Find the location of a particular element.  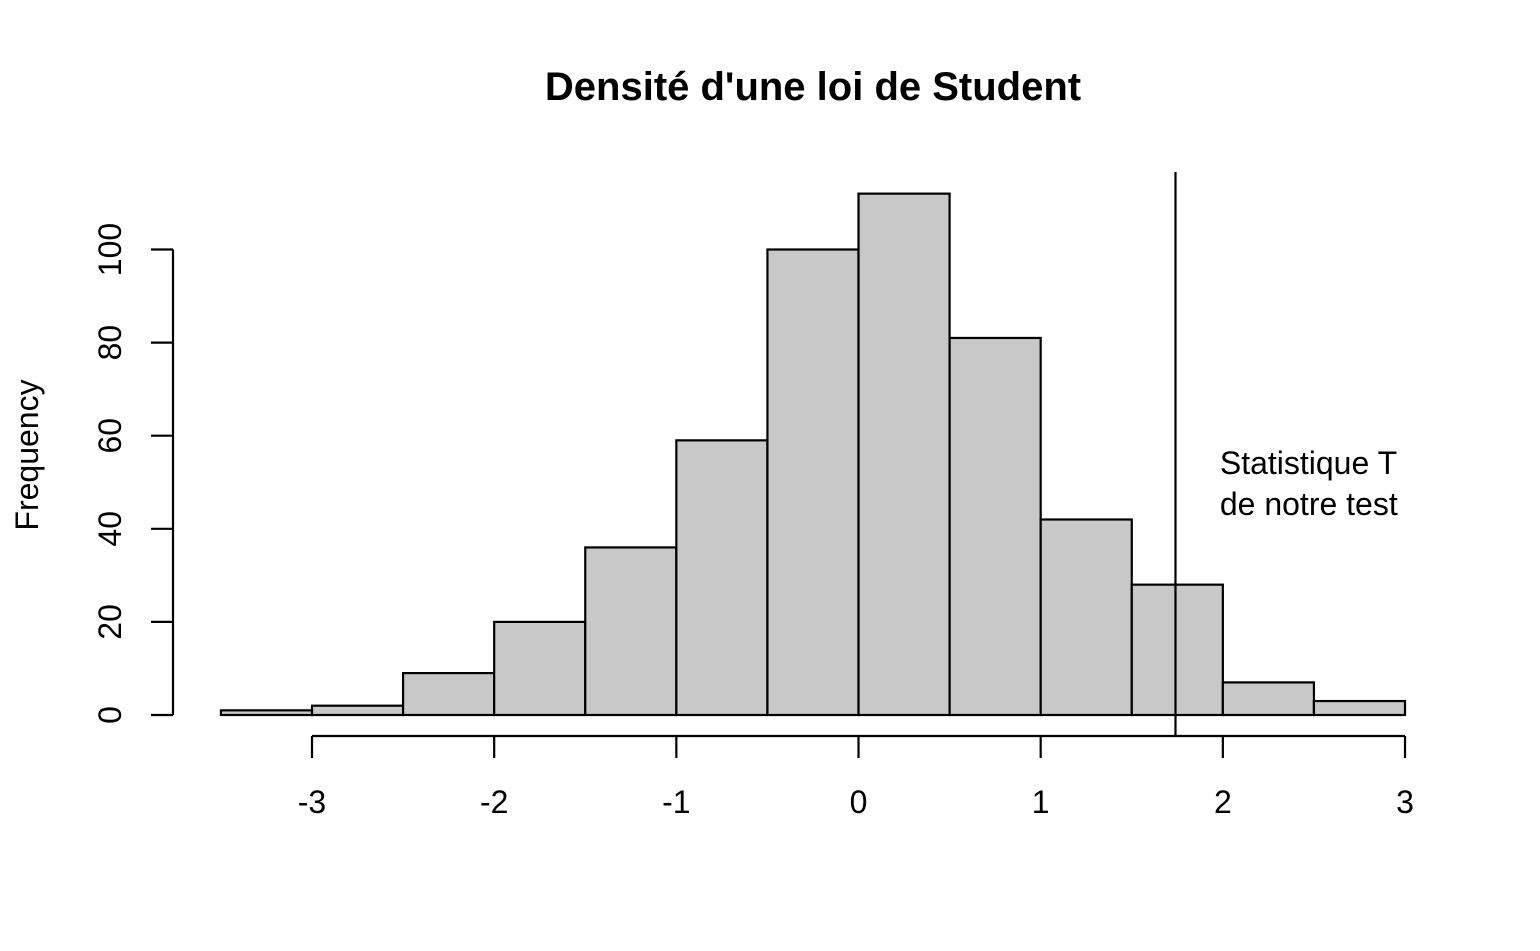

x-axis: -3 -2 -1 0 1 2 3 is located at coordinates (856, 777).